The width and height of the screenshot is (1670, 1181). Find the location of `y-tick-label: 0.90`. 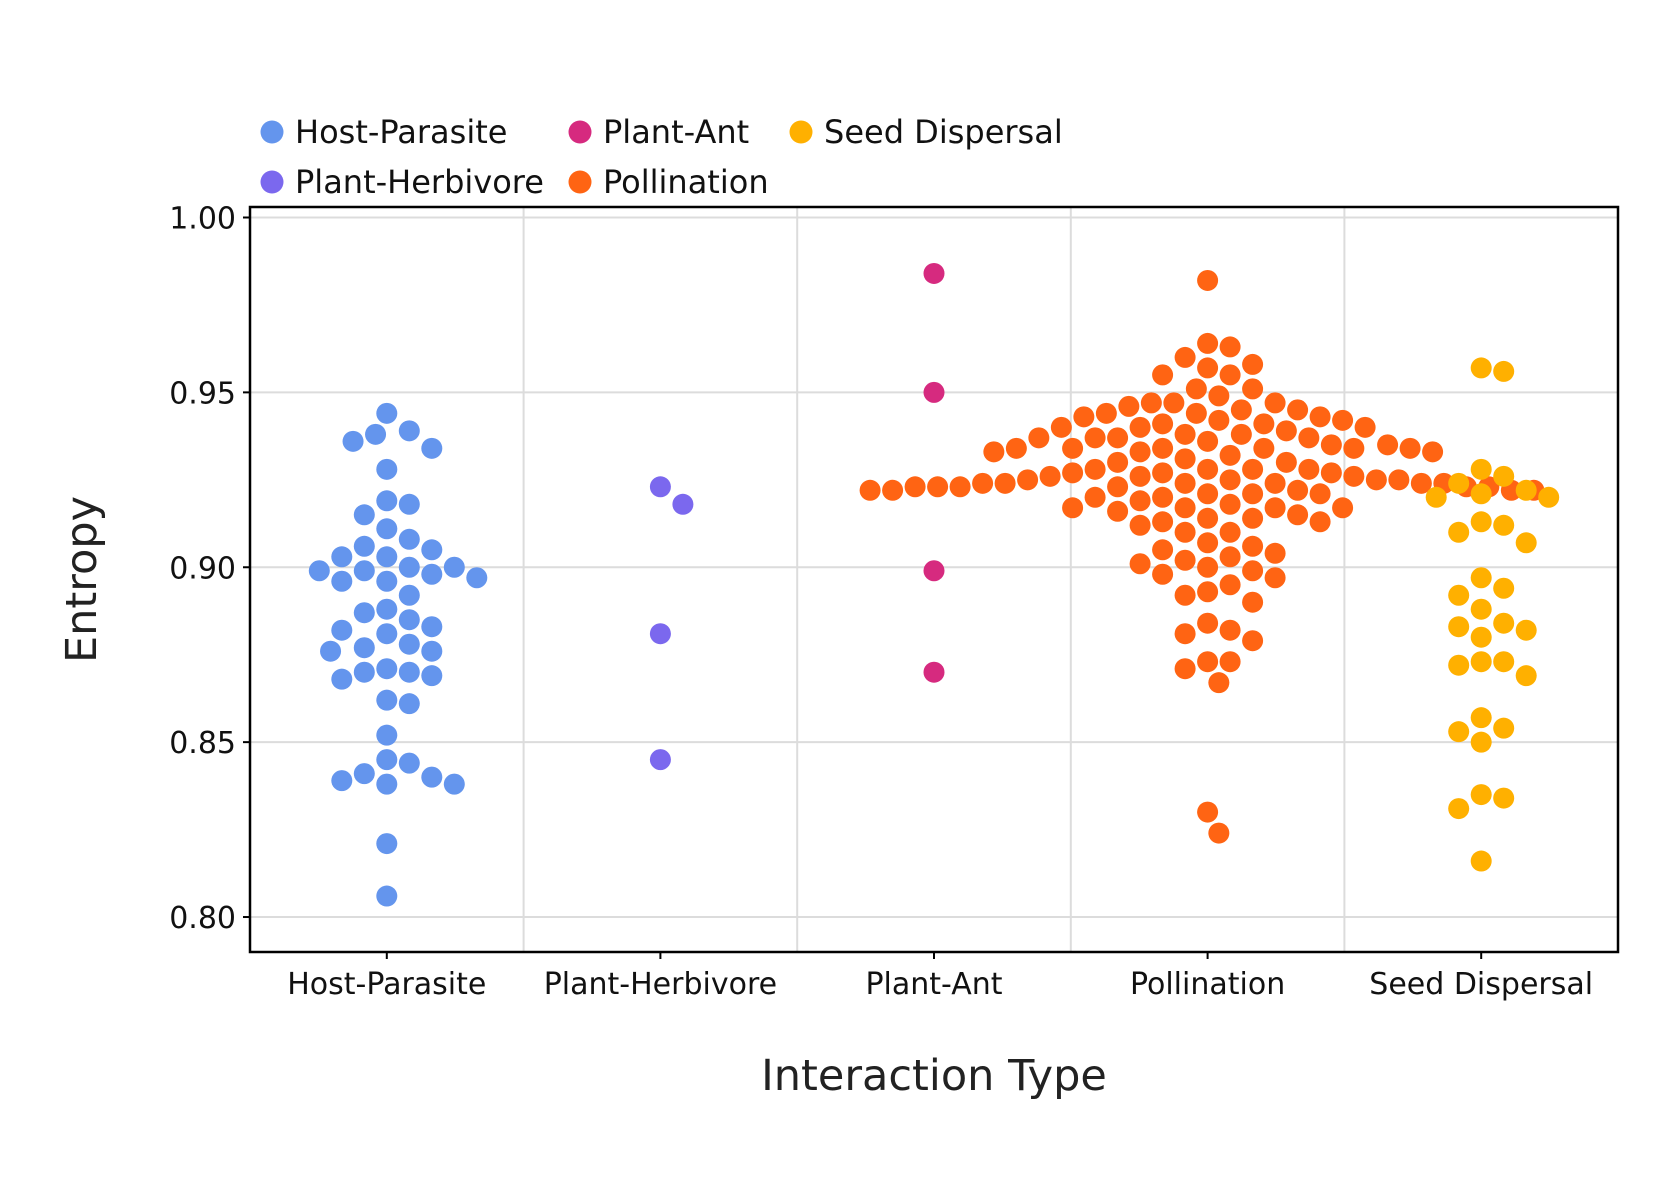

y-tick-label: 0.90 is located at coordinates (202, 568).